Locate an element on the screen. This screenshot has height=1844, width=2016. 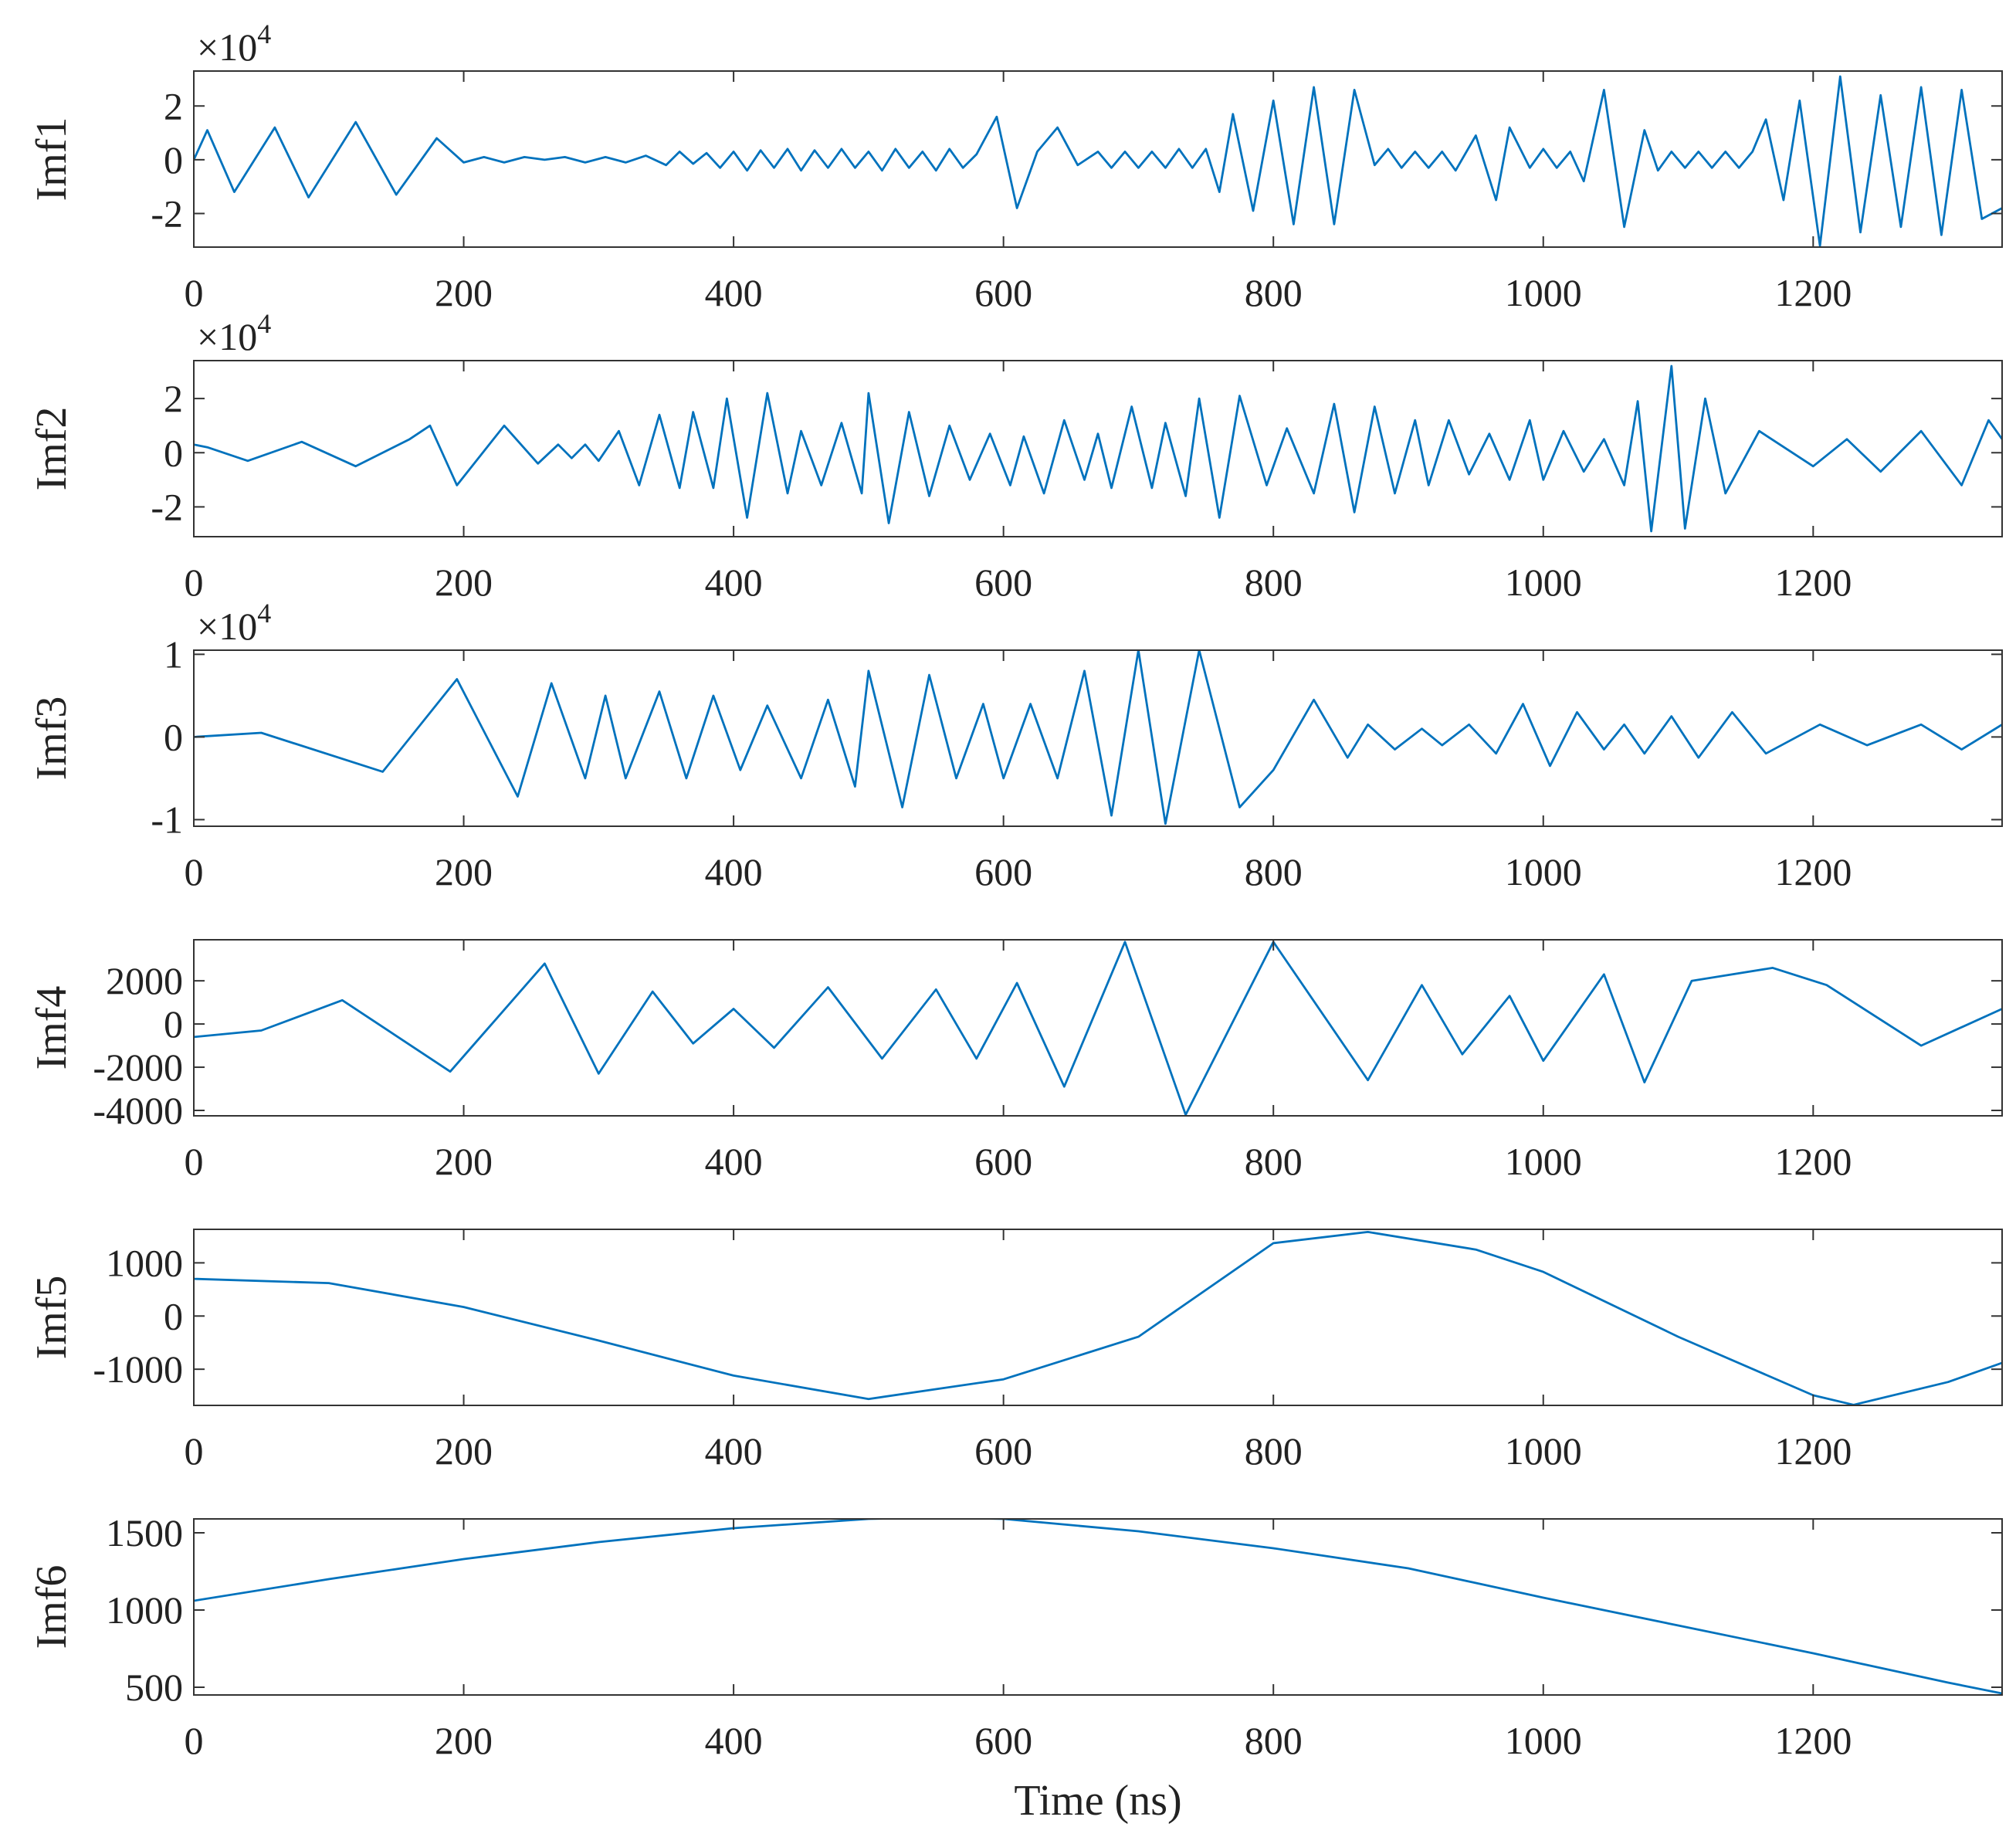
y-axis-label: Imf5 is located at coordinates (52, 1318).